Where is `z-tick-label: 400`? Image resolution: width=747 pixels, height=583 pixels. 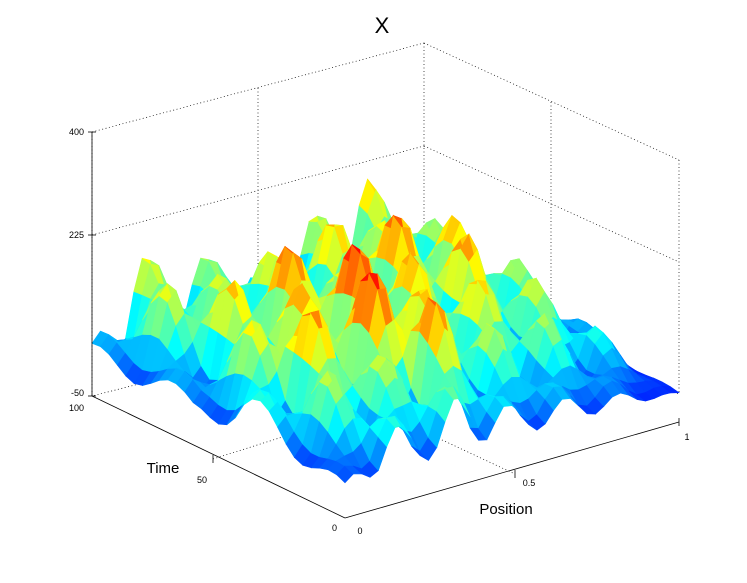
z-tick-label: 400 is located at coordinates (76, 132).